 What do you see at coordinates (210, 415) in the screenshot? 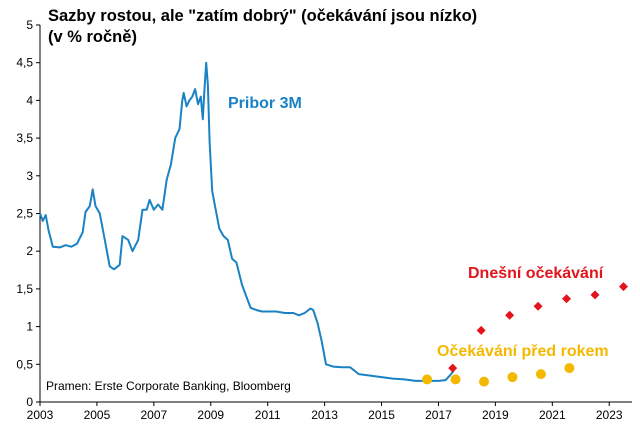
I see `x-tick-label: 2009` at bounding box center [210, 415].